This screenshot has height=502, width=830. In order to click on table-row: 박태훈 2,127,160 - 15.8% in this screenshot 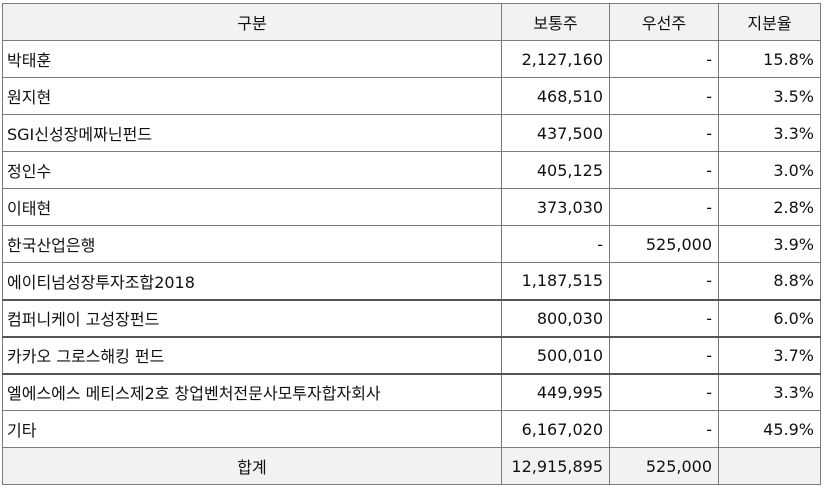, I will do `click(411, 59)`.